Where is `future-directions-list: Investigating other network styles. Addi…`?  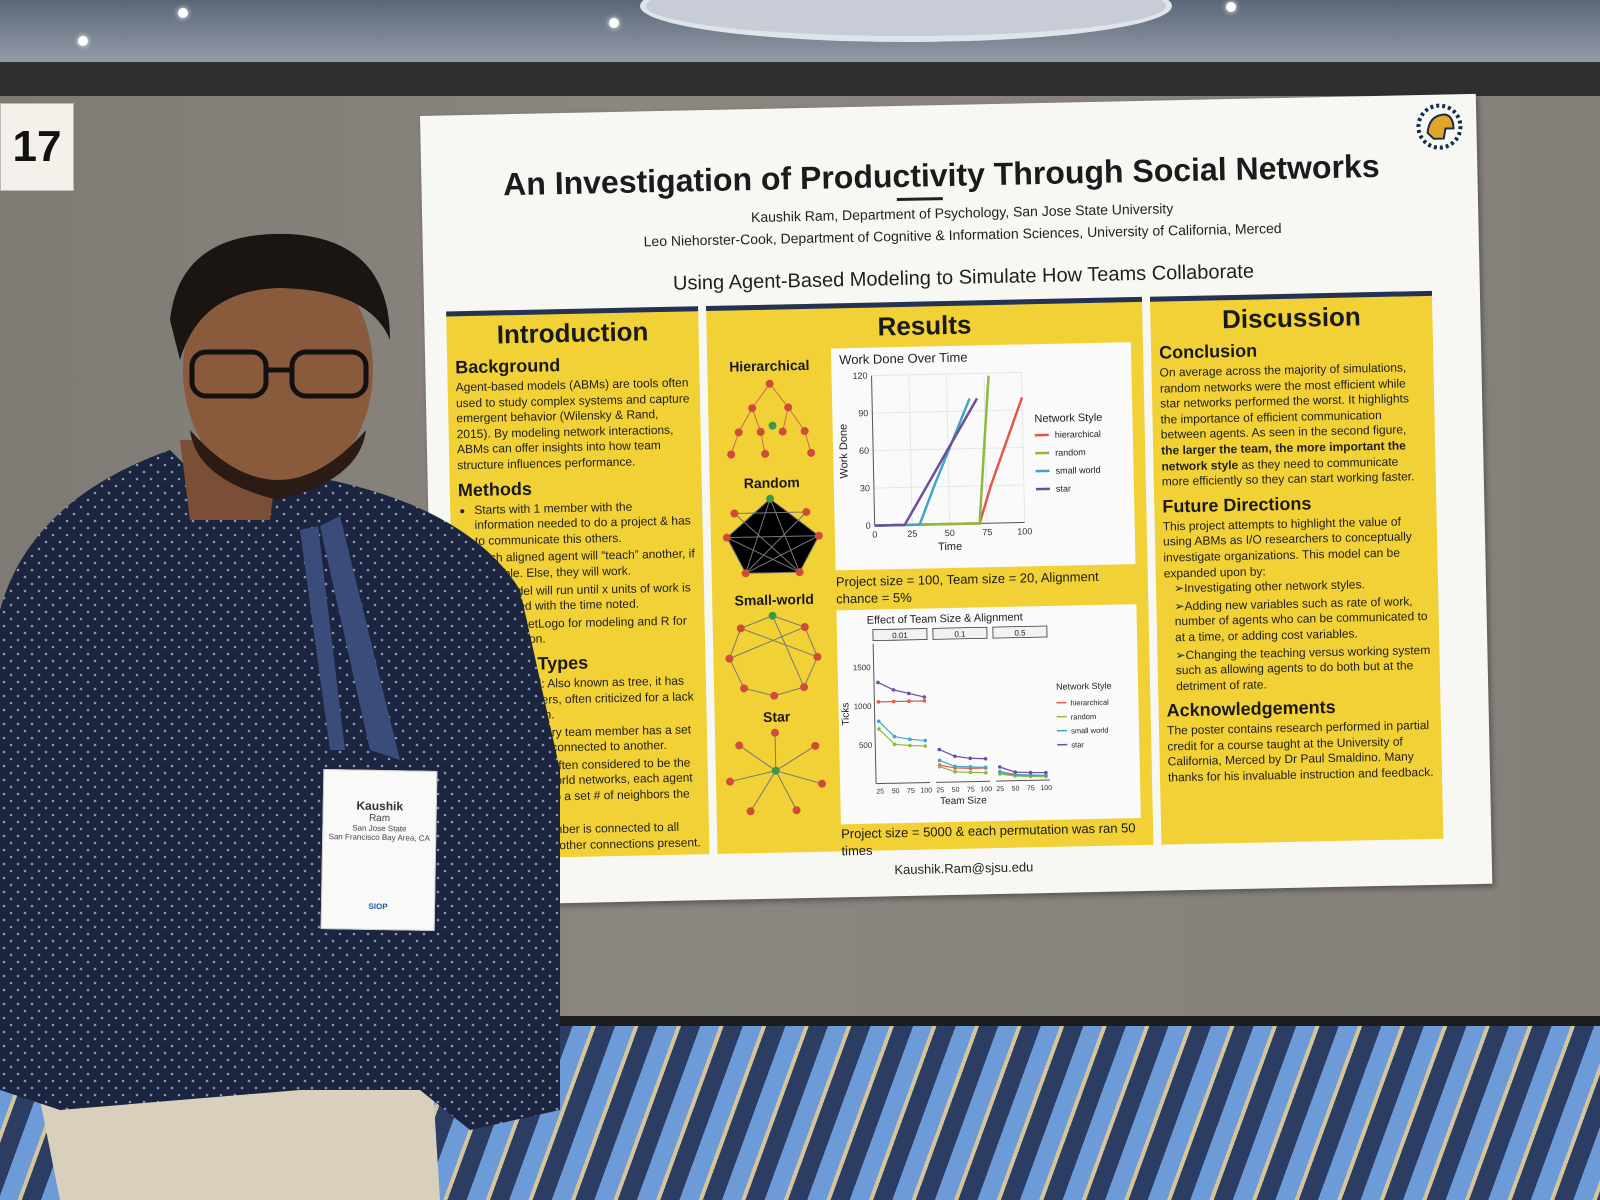
future-directions-list: Investigating other network styles. Addi… is located at coordinates (1298, 635).